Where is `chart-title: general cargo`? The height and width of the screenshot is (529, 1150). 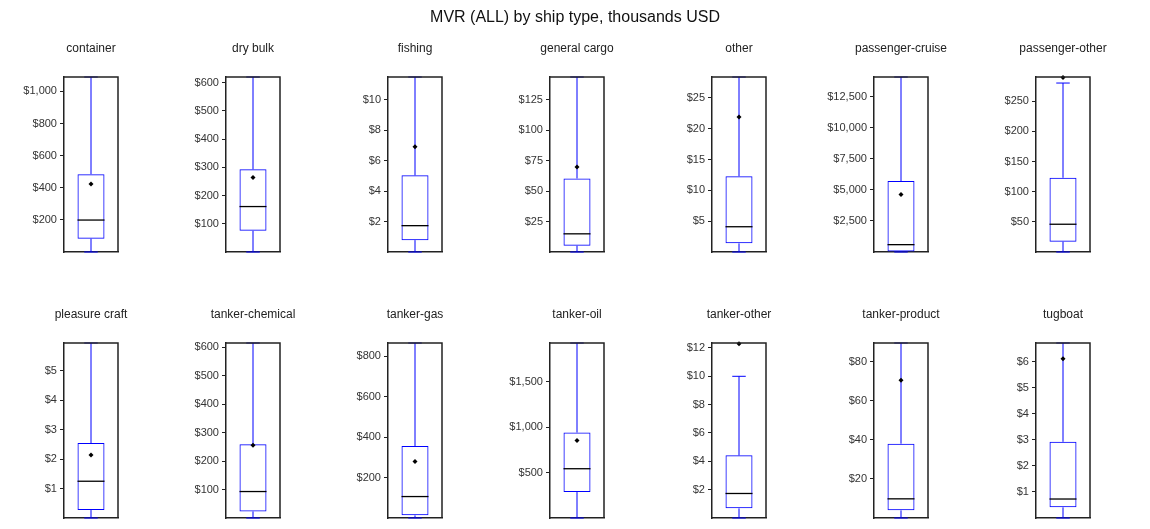
chart-title: general cargo is located at coordinates (577, 48).